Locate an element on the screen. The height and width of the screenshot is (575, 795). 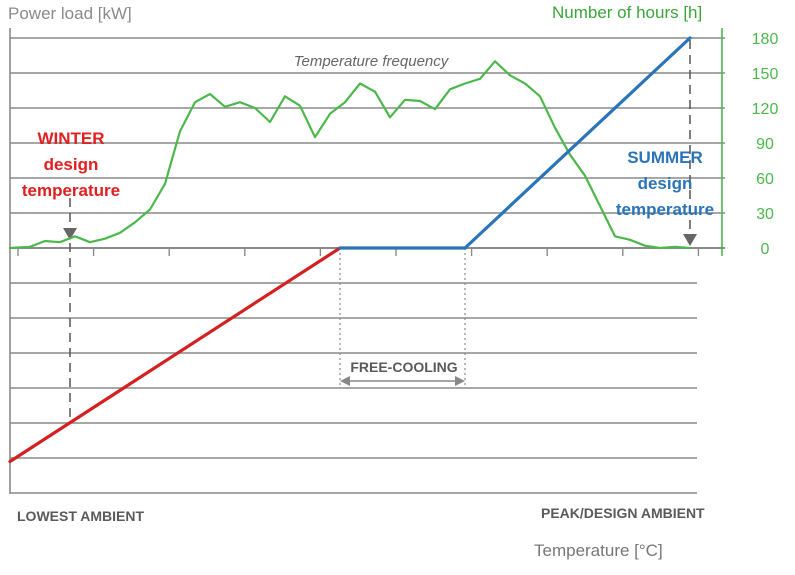
frequency-series-title: Temperature frequency is located at coordinates (372, 61).